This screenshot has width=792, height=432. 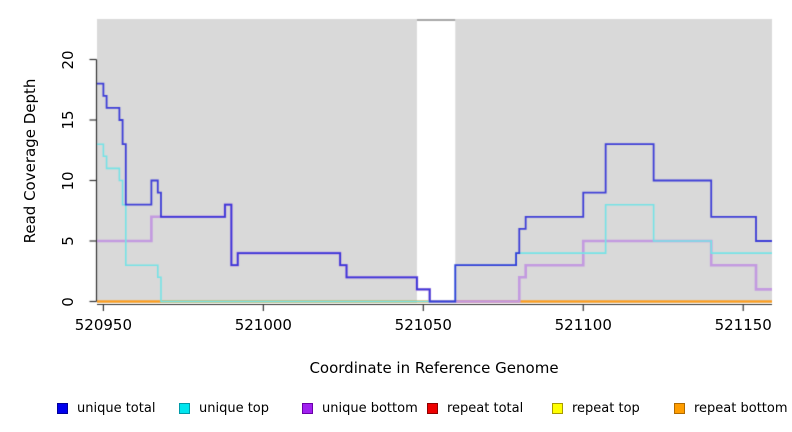 What do you see at coordinates (68, 301) in the screenshot?
I see `y-tick-label: 0` at bounding box center [68, 301].